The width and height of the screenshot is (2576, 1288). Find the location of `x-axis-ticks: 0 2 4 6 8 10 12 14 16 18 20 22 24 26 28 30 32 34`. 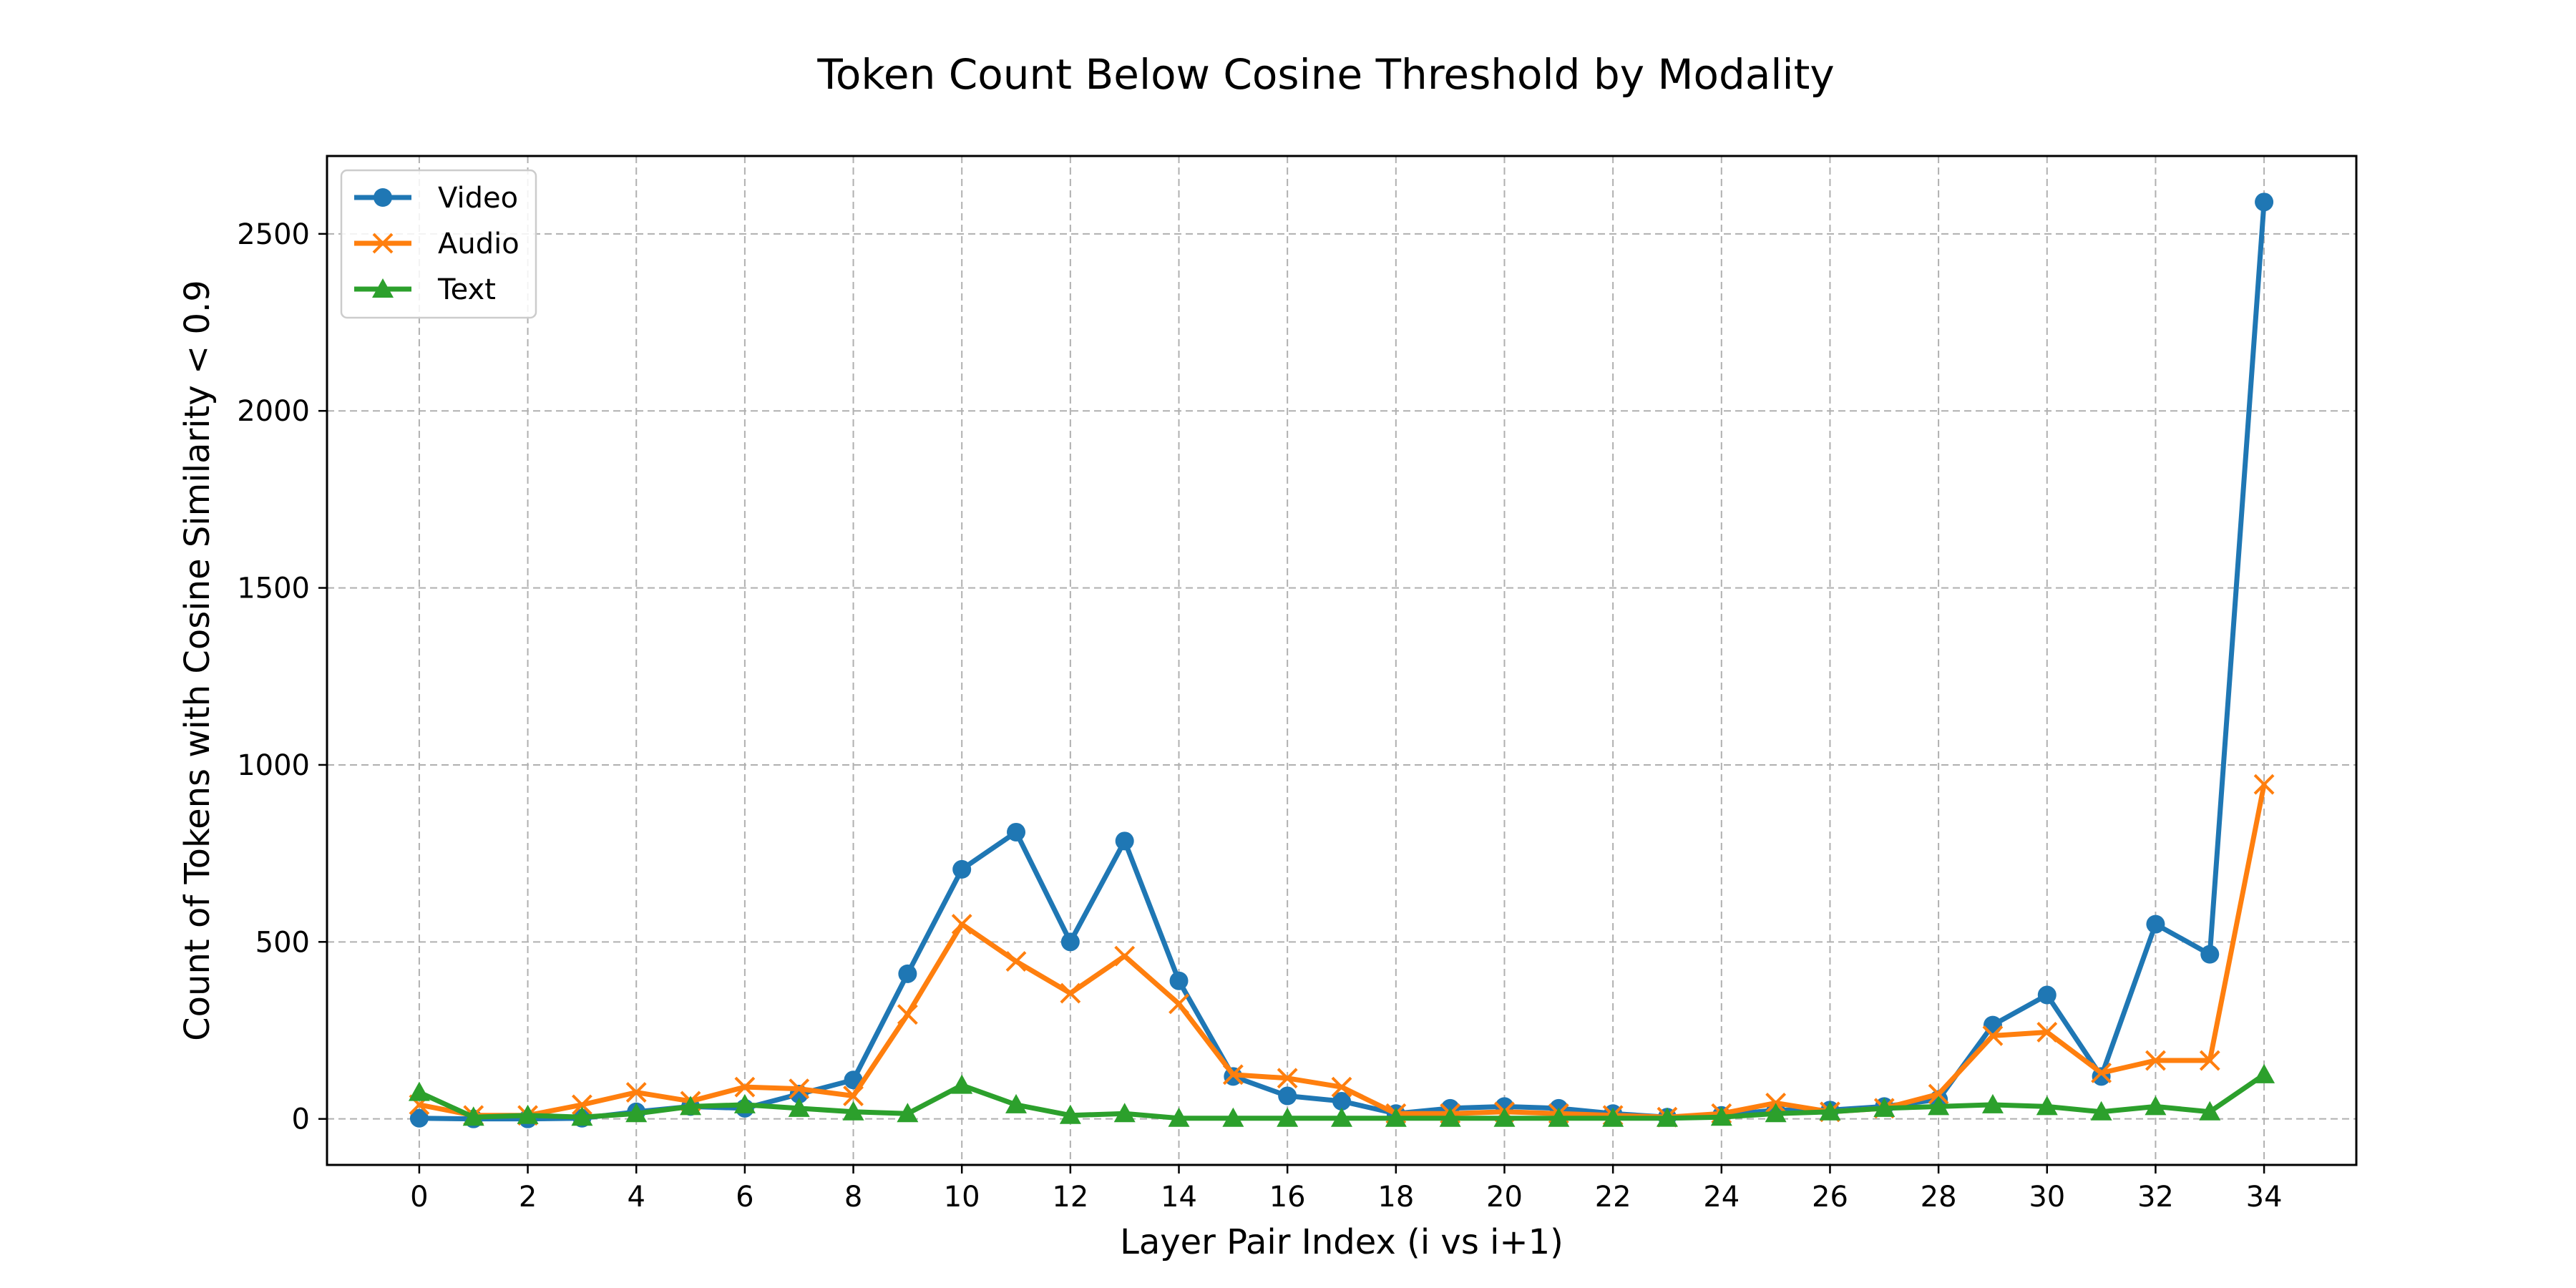

x-axis-ticks: 0 2 4 6 8 10 12 14 16 18 20 22 24 26 28 30 32 34 is located at coordinates (1346, 1189).